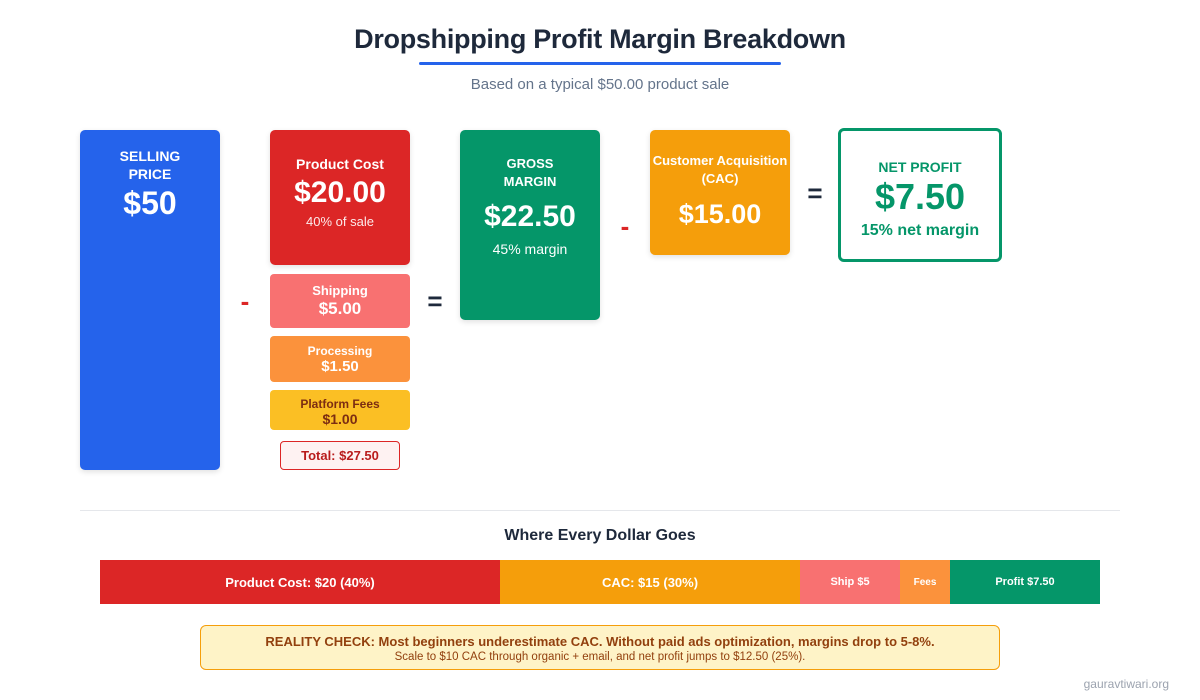  Describe the element at coordinates (435, 301) in the screenshot. I see `equals-operator-1: =` at that location.